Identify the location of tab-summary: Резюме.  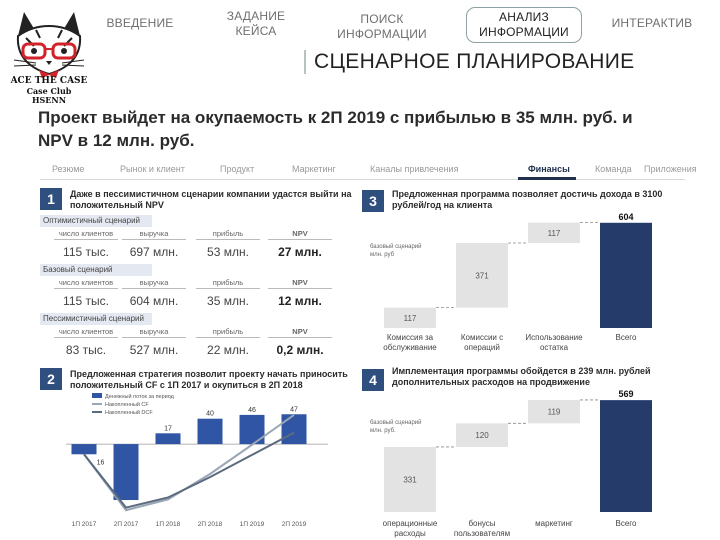
(68, 169).